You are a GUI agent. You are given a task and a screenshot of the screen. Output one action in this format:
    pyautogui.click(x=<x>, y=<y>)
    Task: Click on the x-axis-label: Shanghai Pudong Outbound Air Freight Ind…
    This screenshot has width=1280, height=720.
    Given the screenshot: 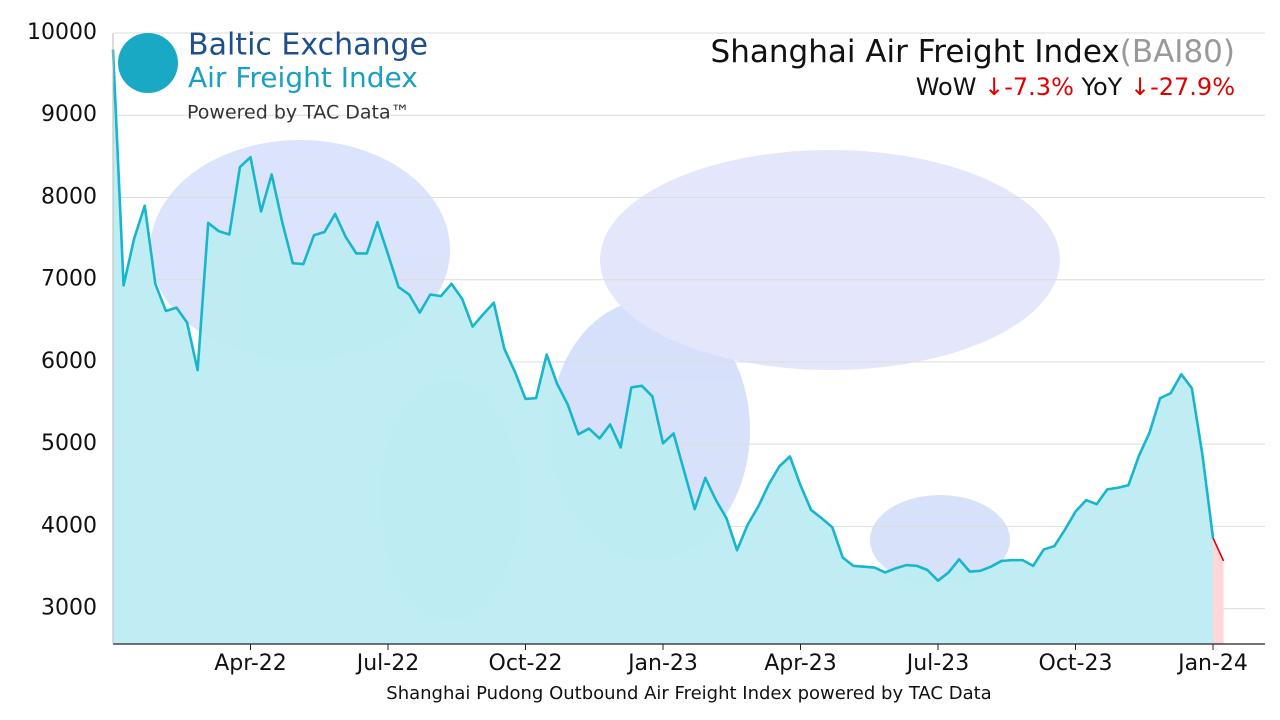 What is the action you would take?
    pyautogui.click(x=688, y=693)
    